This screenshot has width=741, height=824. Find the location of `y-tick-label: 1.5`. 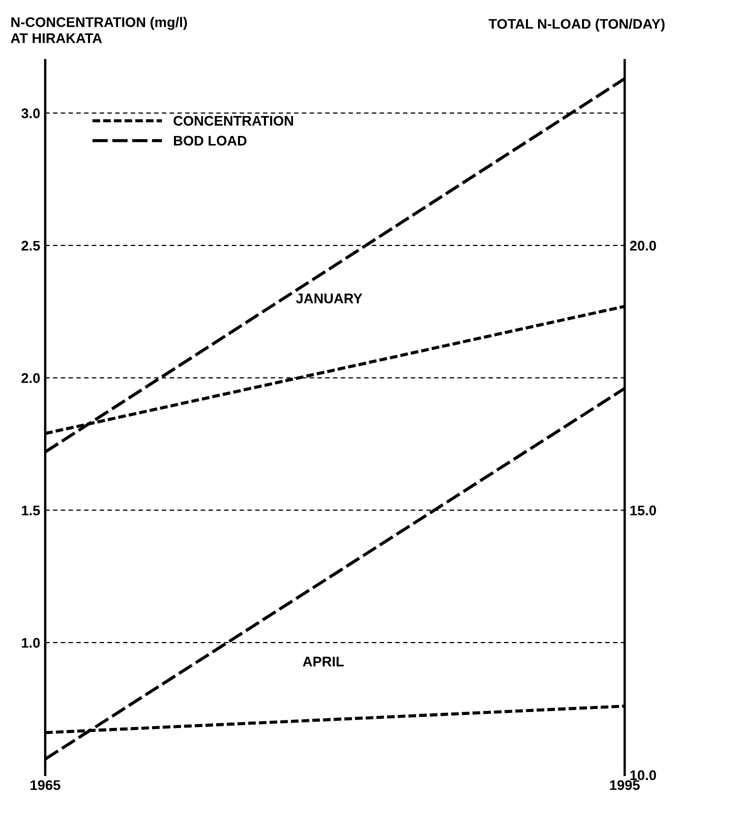

y-tick-label: 1.5 is located at coordinates (31, 511).